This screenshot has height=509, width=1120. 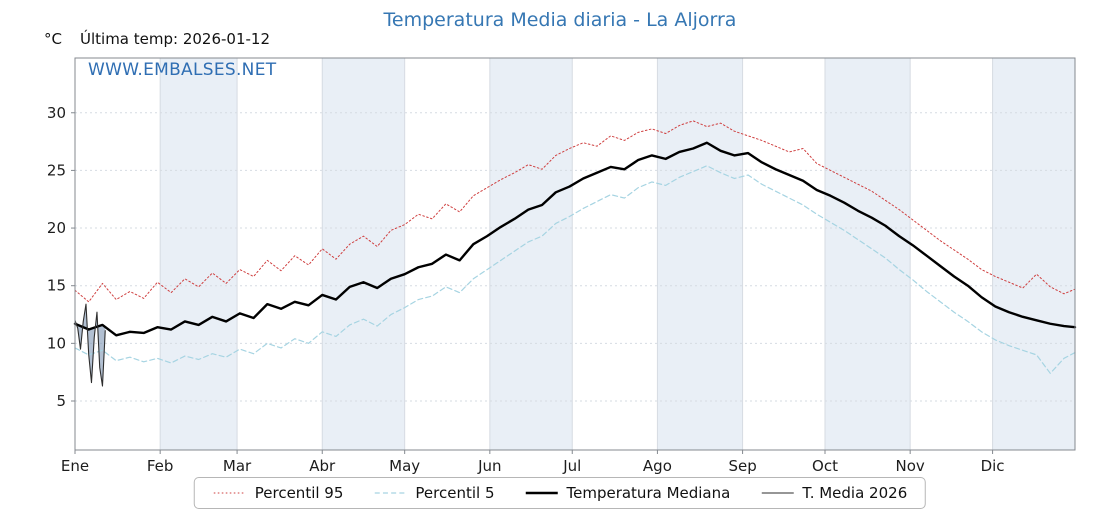 What do you see at coordinates (75, 466) in the screenshot?
I see `x-tick-label: Ene` at bounding box center [75, 466].